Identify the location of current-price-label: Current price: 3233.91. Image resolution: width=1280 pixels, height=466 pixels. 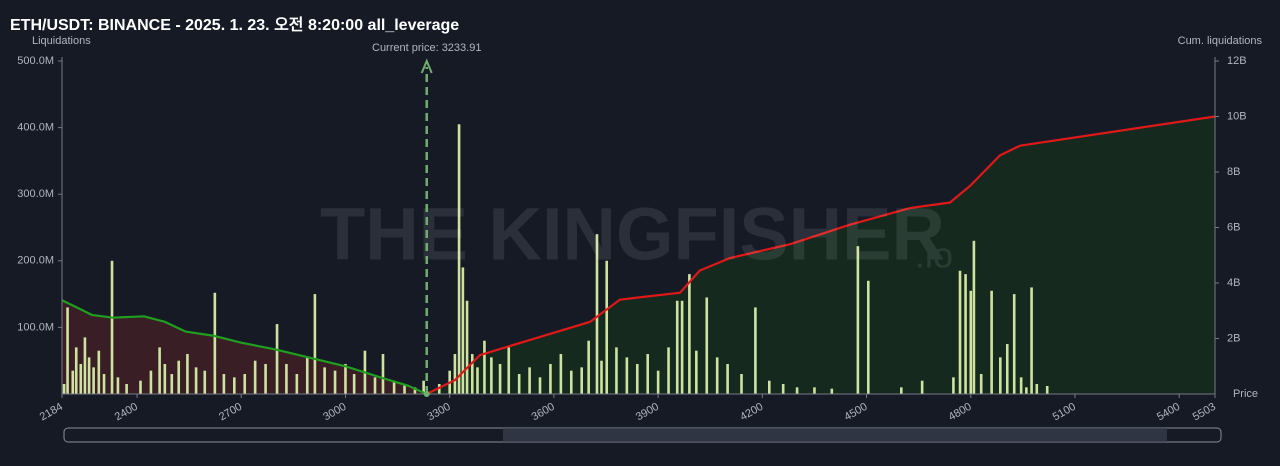
(426, 48).